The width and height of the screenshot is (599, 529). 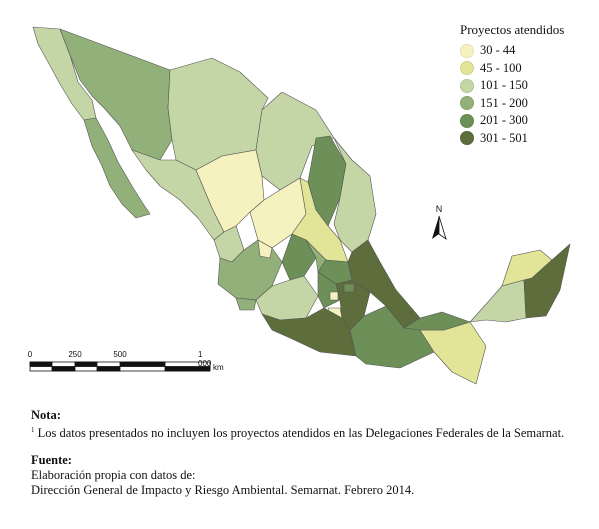 I want to click on scale-tick-label: 500, so click(x=120, y=354).